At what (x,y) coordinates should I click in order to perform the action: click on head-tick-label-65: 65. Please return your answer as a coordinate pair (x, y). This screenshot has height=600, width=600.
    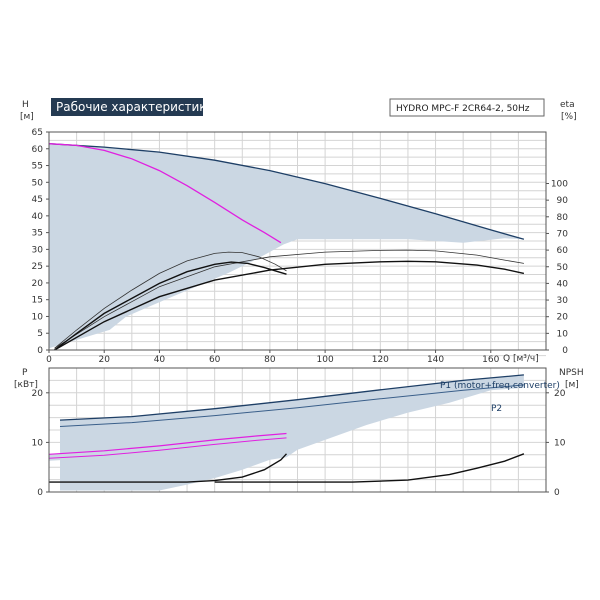
    Looking at the image, I should click on (37, 133).